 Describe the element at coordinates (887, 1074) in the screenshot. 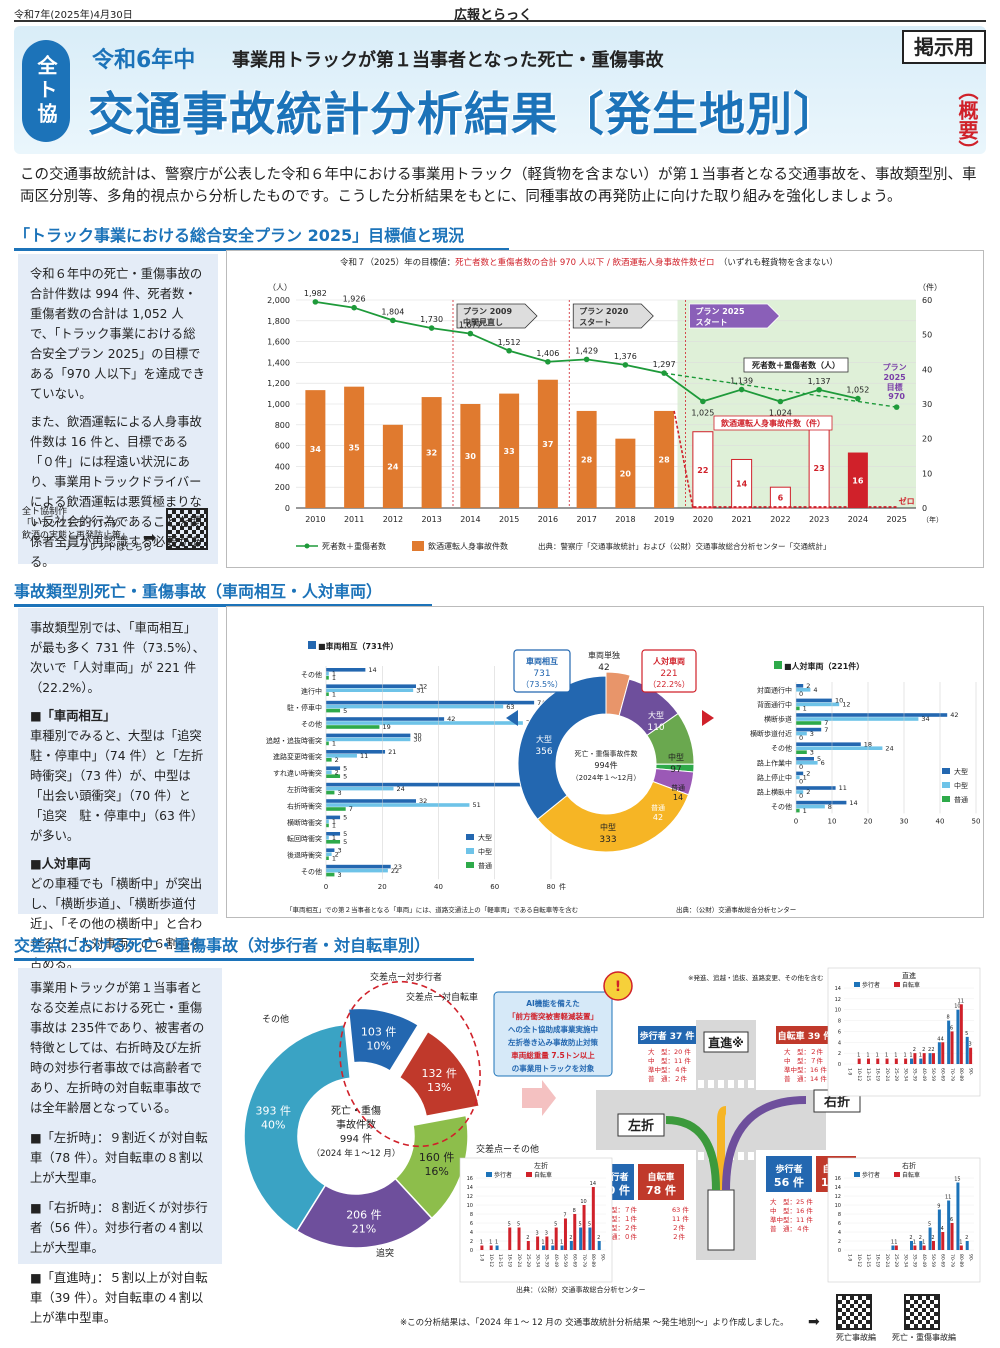

I see `mini-straight-xtick: 20-24` at that location.